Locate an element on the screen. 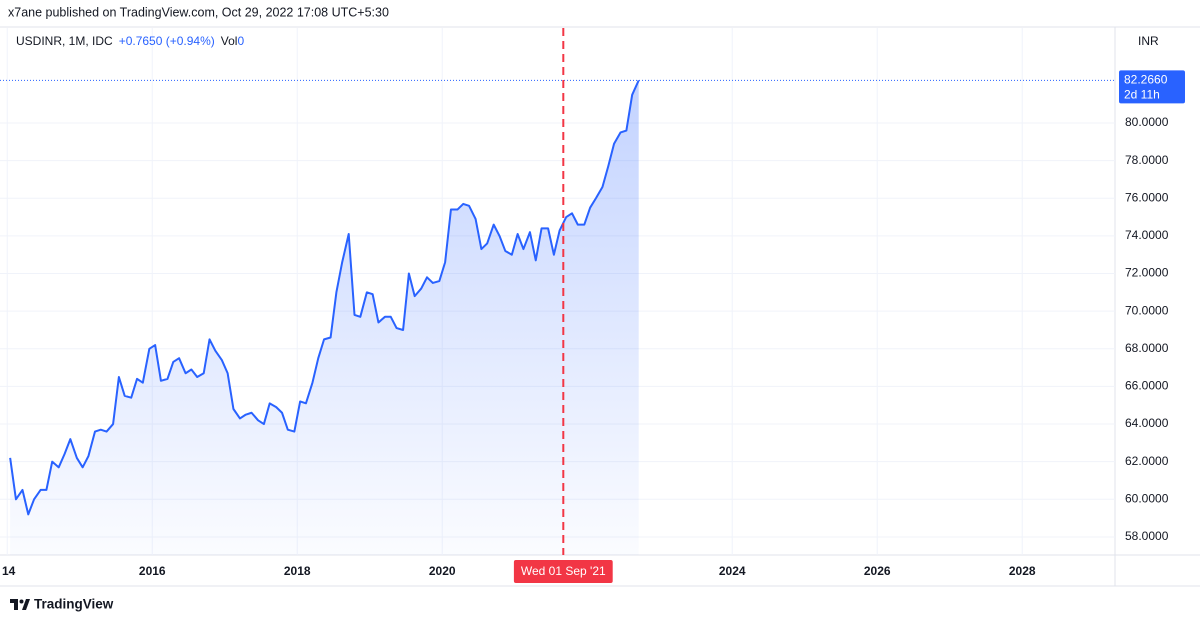  y-tick-label: 66.0000 is located at coordinates (1147, 386).